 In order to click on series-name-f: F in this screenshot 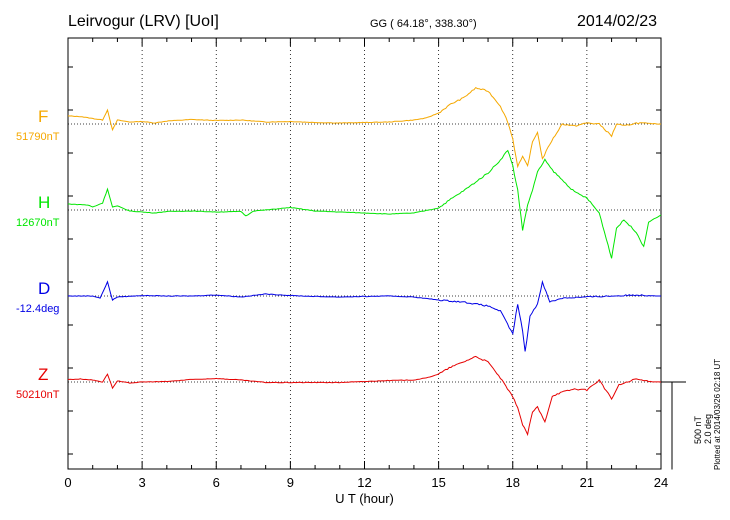, I will do `click(43, 116)`.